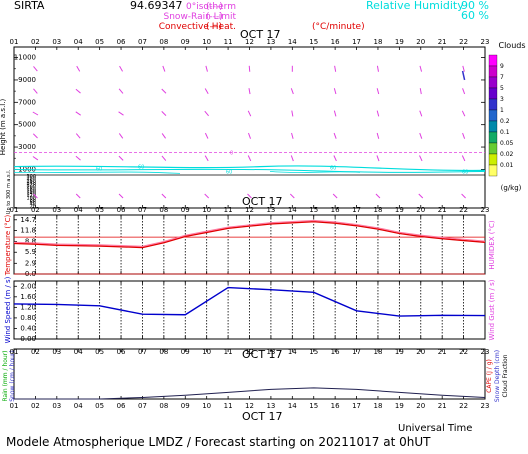 The height and width of the screenshot is (454, 528). What do you see at coordinates (505, 121) in the screenshot?
I see `colorbar-level-0.2: 0.2` at bounding box center [505, 121].